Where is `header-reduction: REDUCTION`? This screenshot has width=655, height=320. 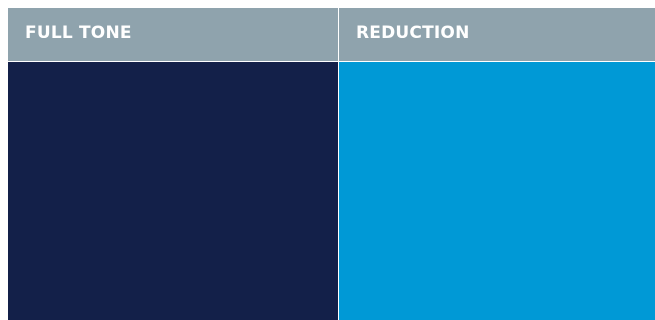
header-reduction: REDUCTION is located at coordinates (497, 34).